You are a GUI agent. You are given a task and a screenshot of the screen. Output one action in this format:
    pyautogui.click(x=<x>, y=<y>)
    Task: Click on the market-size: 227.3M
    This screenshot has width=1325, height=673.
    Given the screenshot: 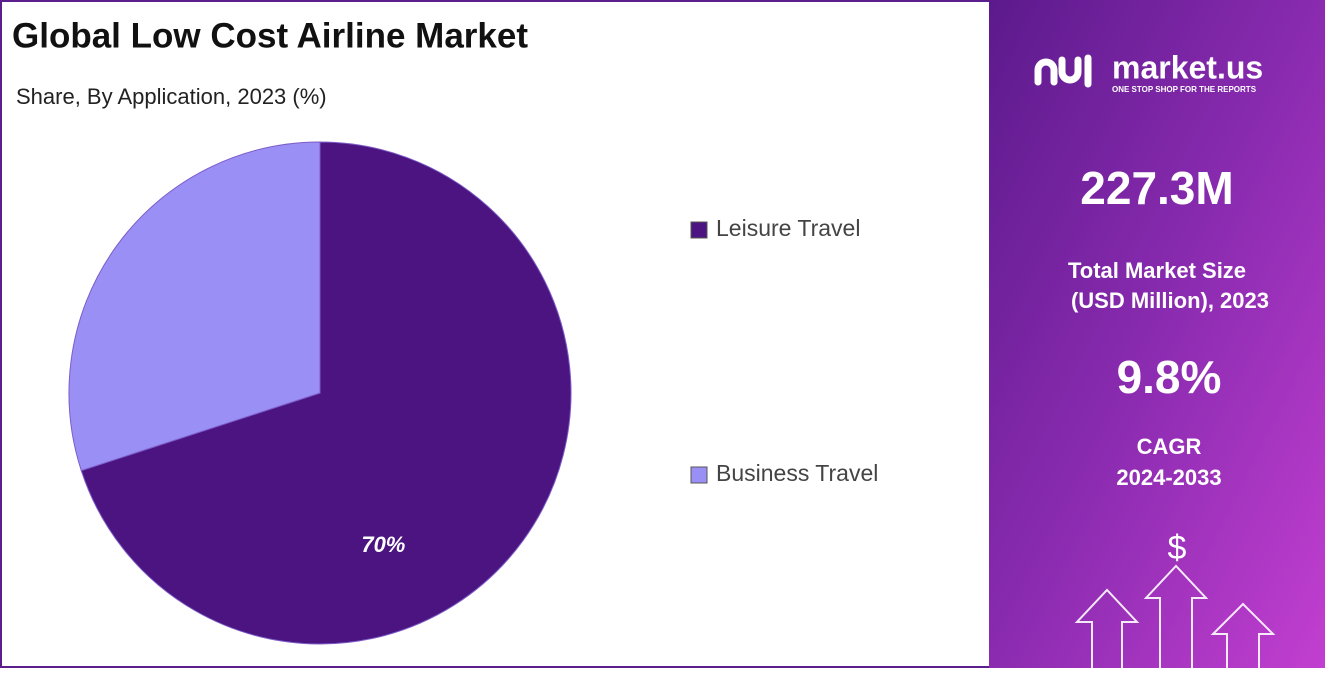 What is the action you would take?
    pyautogui.click(x=1156, y=188)
    